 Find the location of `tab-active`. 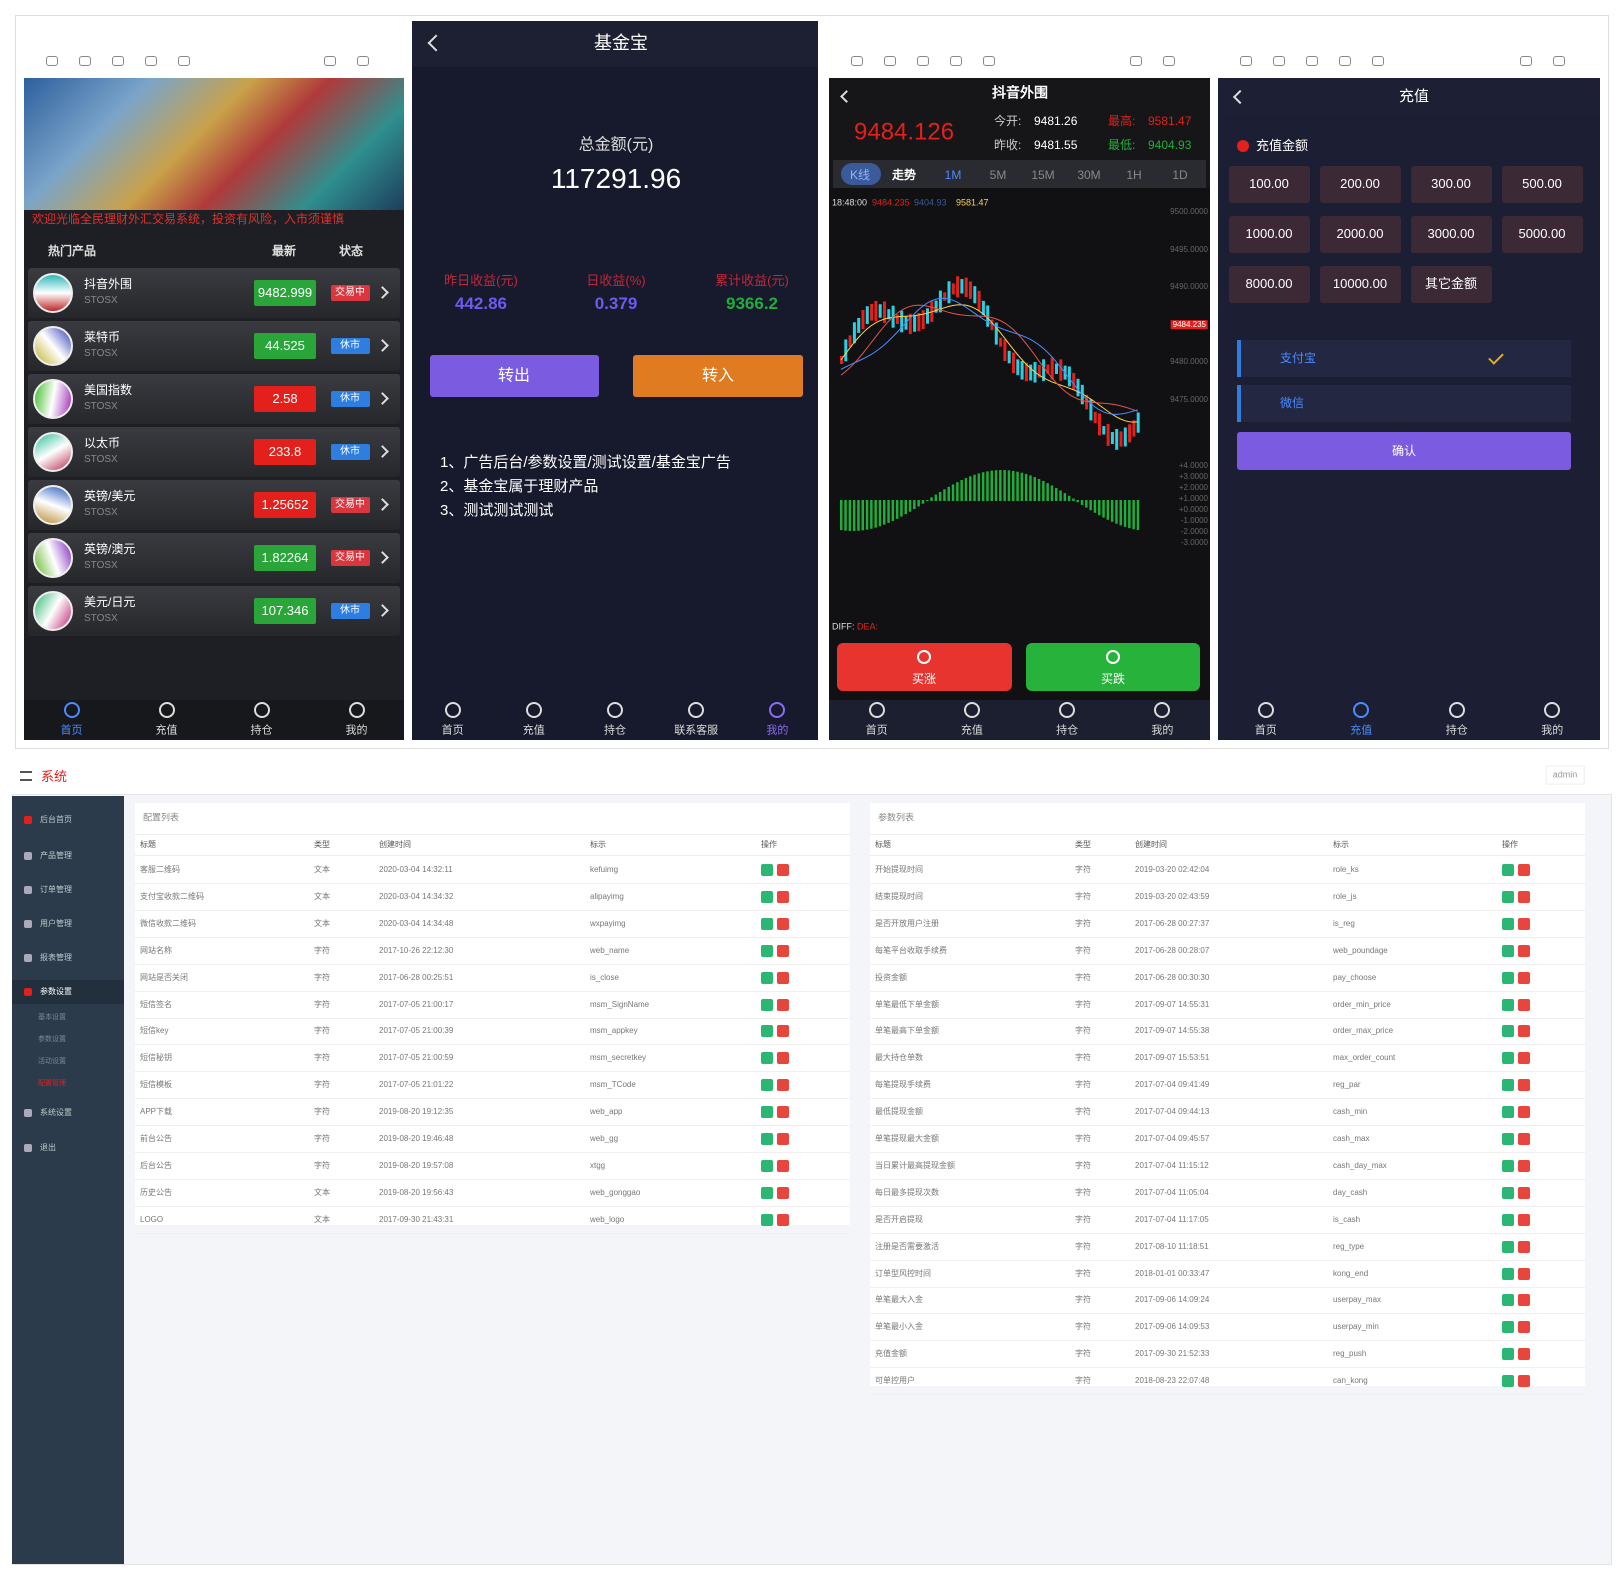

tab-active is located at coordinates (861, 174).